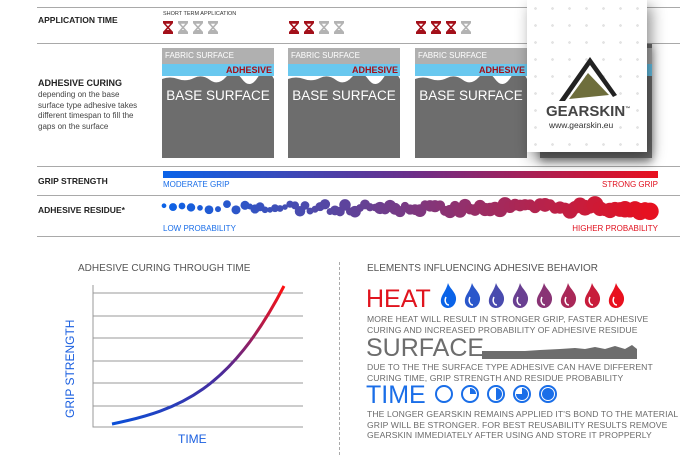 Image resolution: width=700 pixels, height=465 pixels. What do you see at coordinates (192, 439) in the screenshot?
I see `curve-xlabel: TIME` at bounding box center [192, 439].